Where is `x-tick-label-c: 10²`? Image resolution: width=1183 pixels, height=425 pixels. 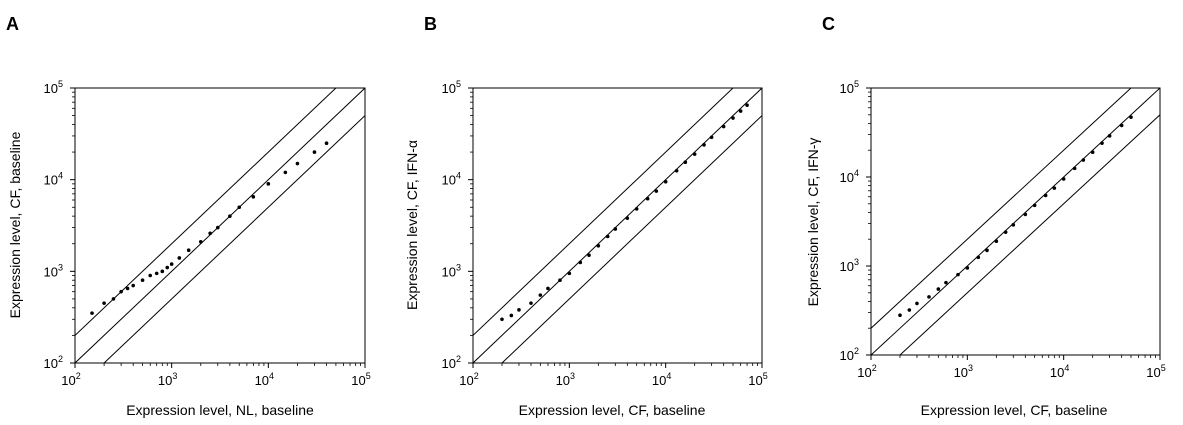 x-tick-label-c: 10² is located at coordinates (866, 371).